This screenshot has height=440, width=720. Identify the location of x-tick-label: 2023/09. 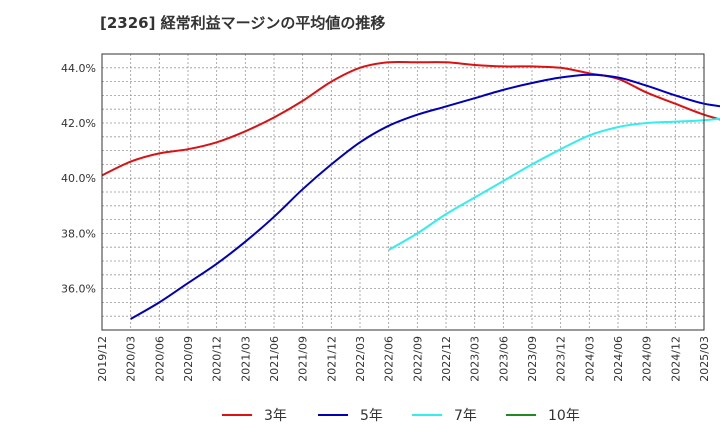
(532, 359).